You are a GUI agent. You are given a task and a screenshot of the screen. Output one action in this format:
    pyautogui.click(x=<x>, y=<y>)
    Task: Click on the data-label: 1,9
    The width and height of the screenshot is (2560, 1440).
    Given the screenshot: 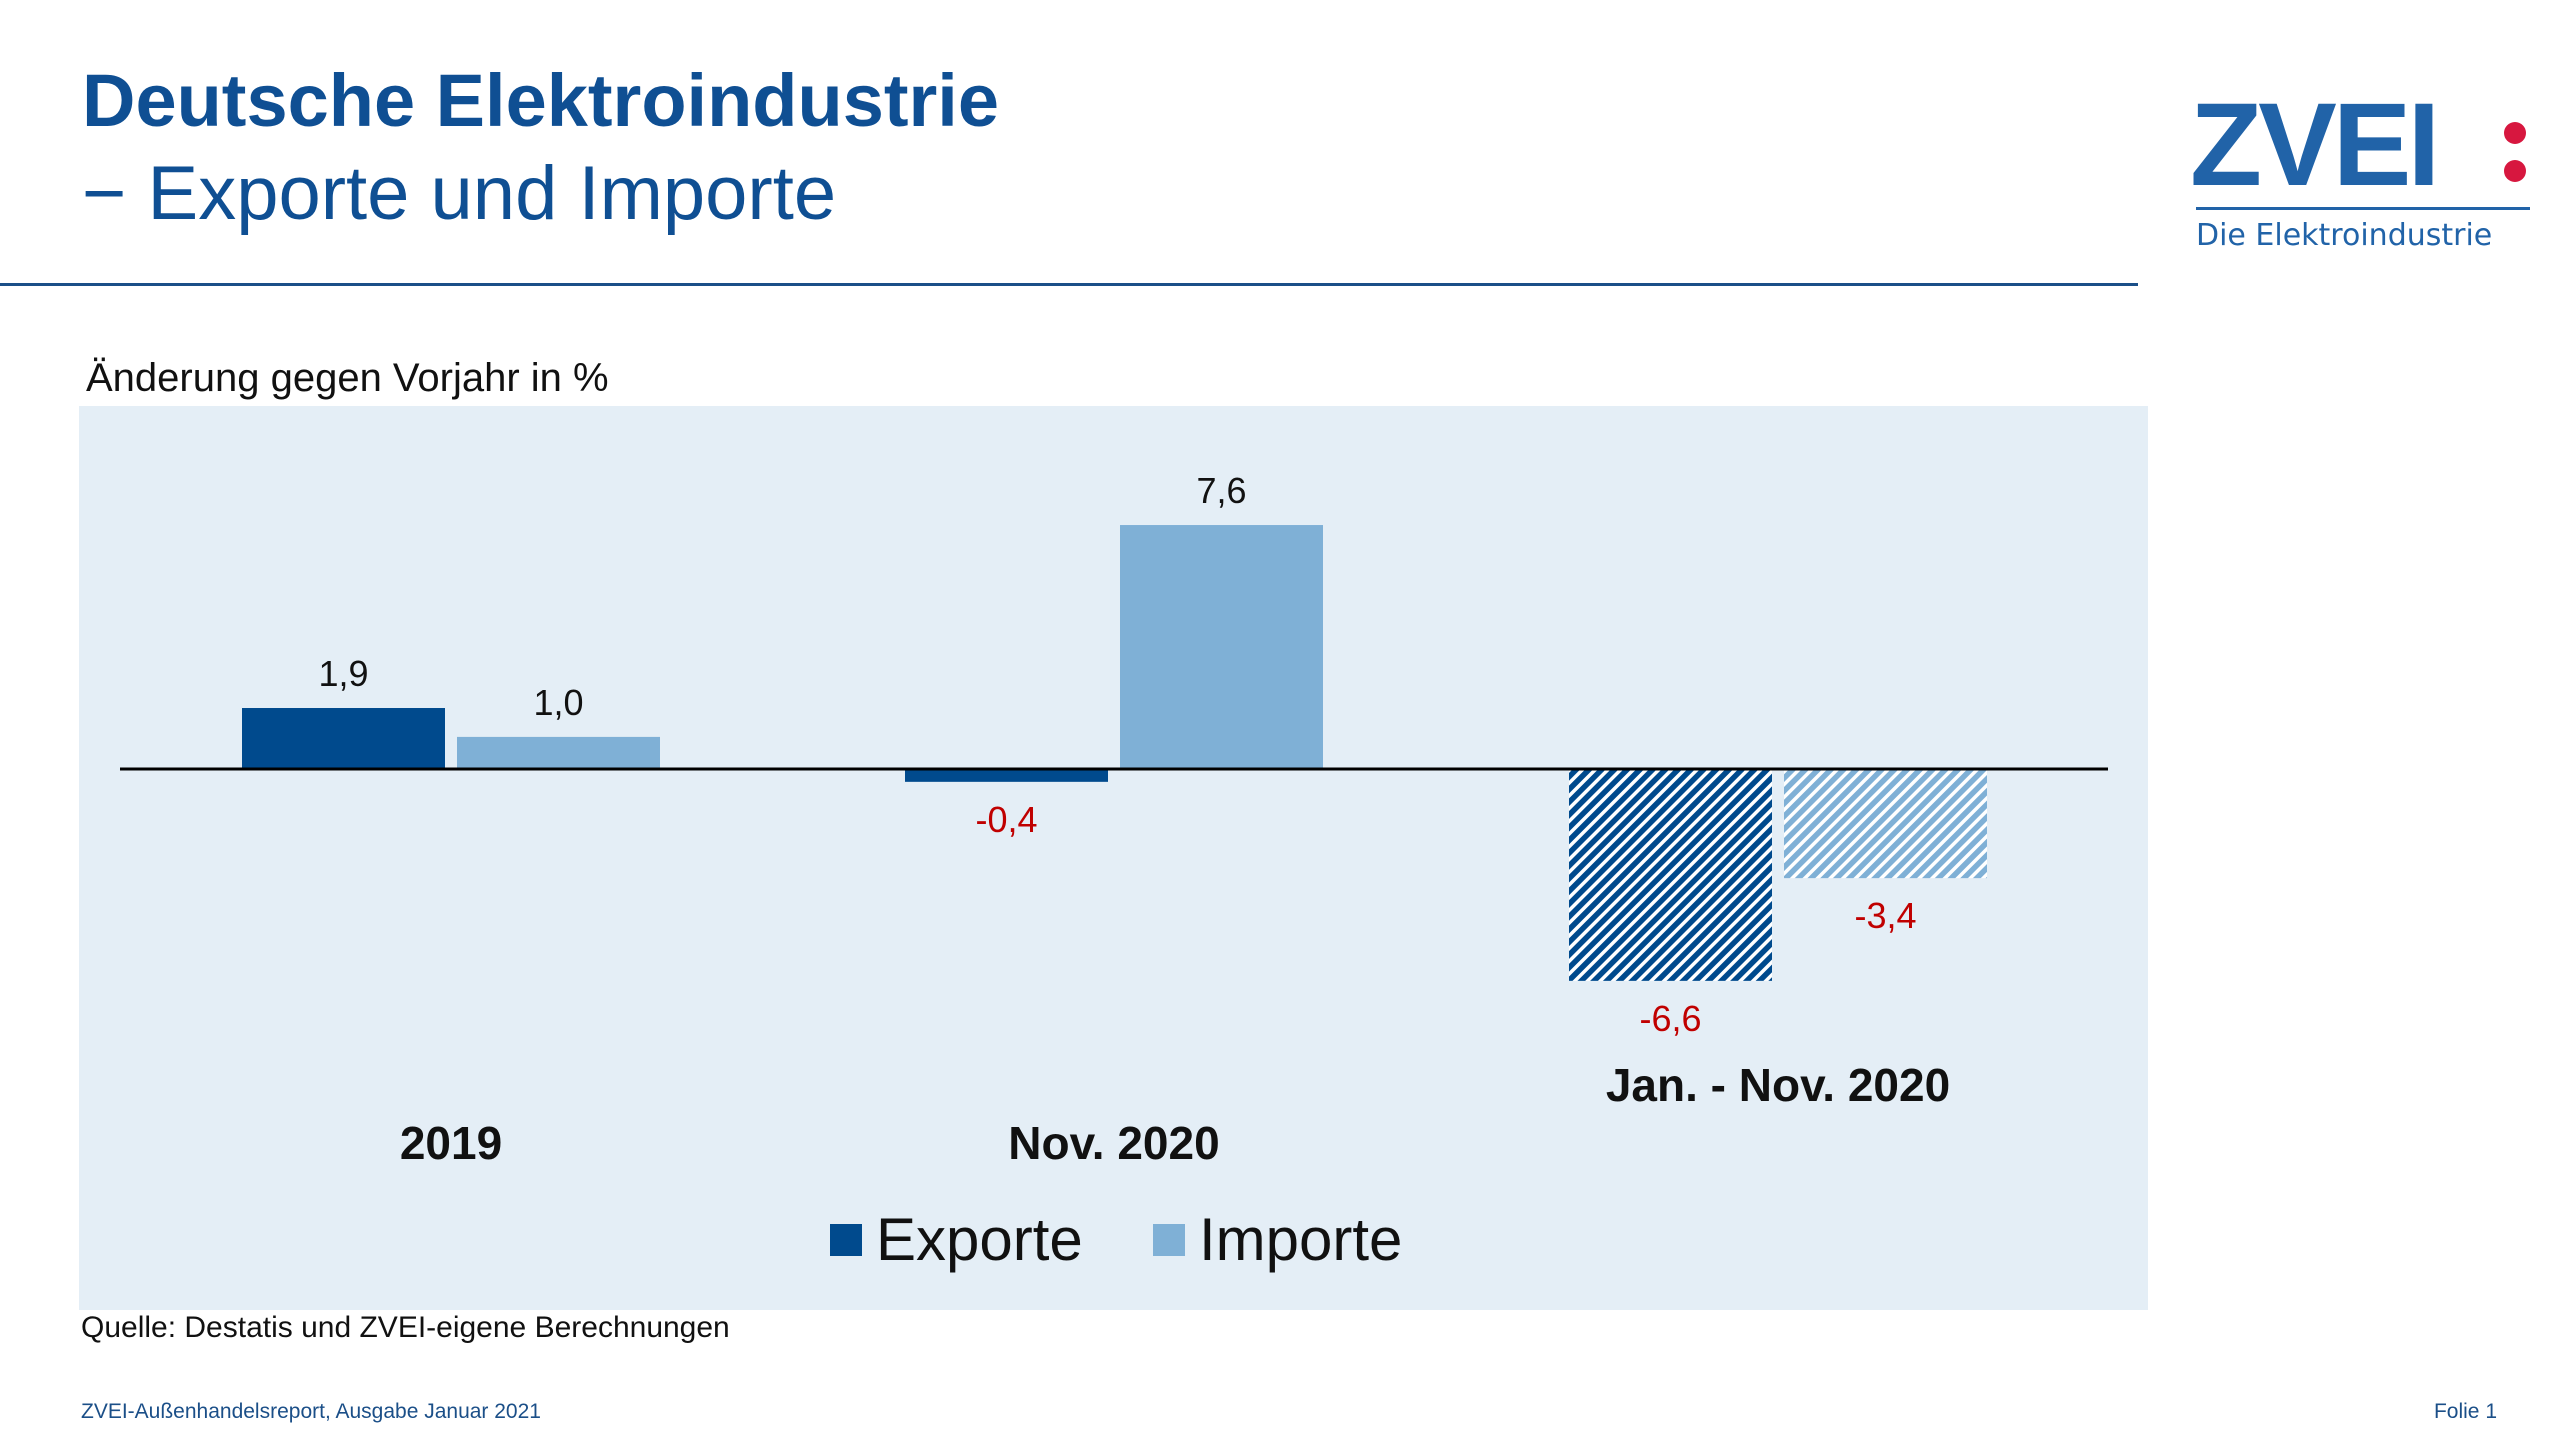 What is the action you would take?
    pyautogui.click(x=343, y=673)
    